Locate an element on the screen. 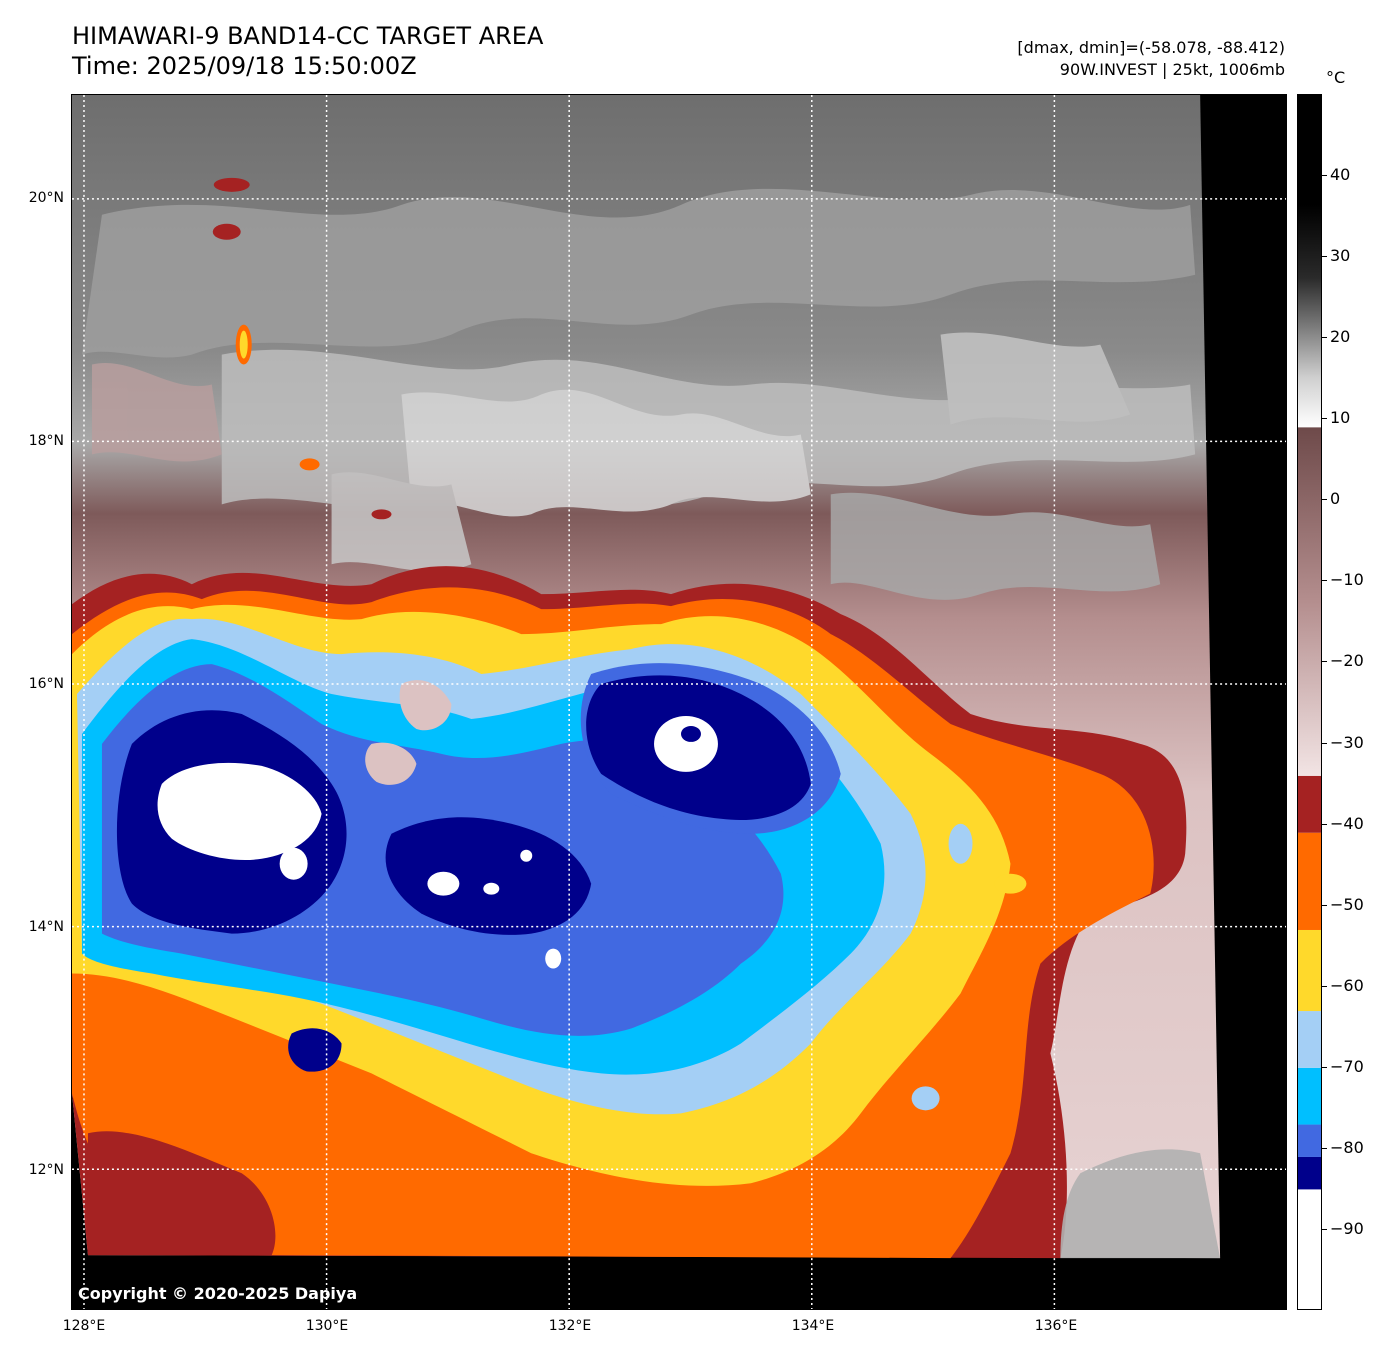 The image size is (1390, 1359). colorbar-tick-label: −80 is located at coordinates (1347, 1147).